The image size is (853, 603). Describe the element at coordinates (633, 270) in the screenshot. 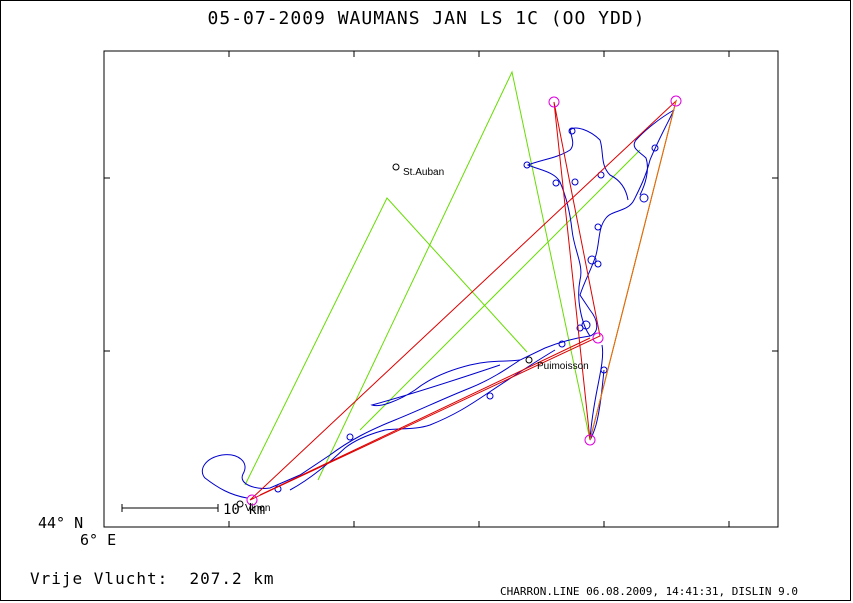

I see `route-leg-orange` at that location.